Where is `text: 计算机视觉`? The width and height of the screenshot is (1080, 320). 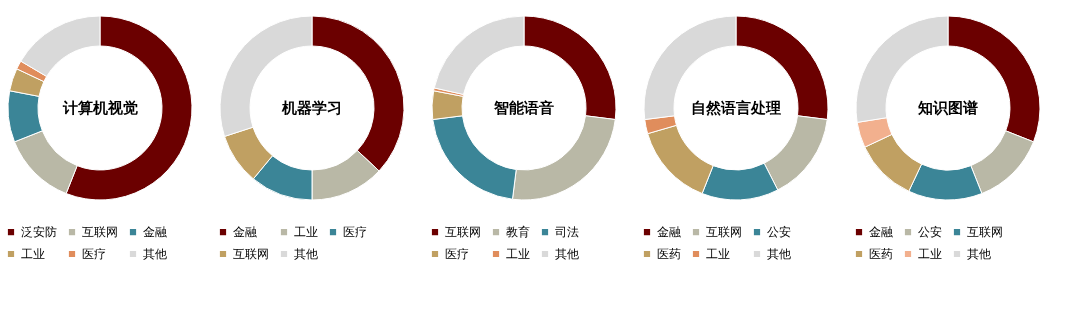 text: 计算机视觉 is located at coordinates (99, 108).